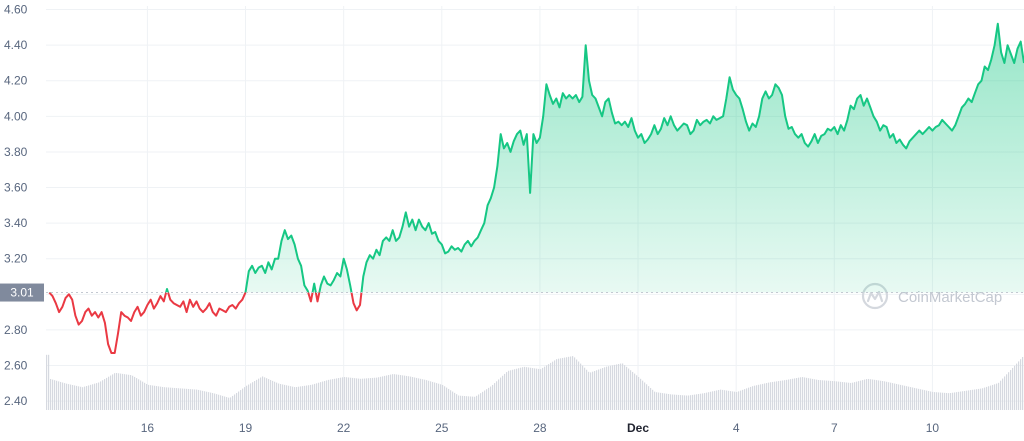 The image size is (1024, 441). I want to click on y-tick-label: 2.60, so click(16, 366).